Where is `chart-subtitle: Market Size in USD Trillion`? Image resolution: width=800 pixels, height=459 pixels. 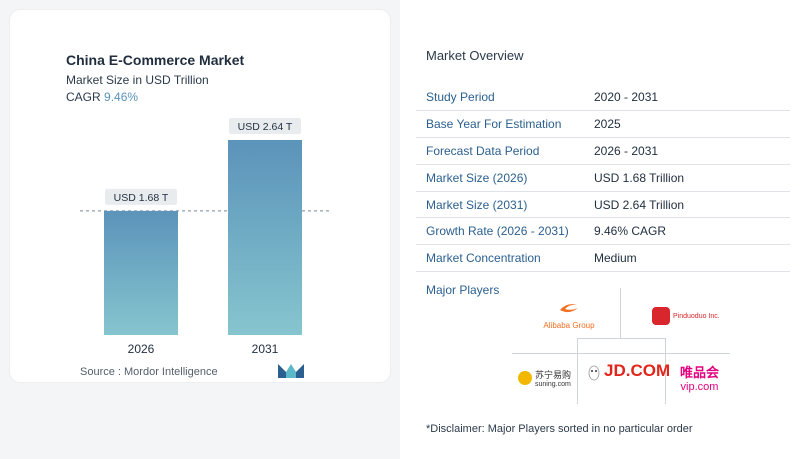 chart-subtitle: Market Size in USD Trillion is located at coordinates (137, 80).